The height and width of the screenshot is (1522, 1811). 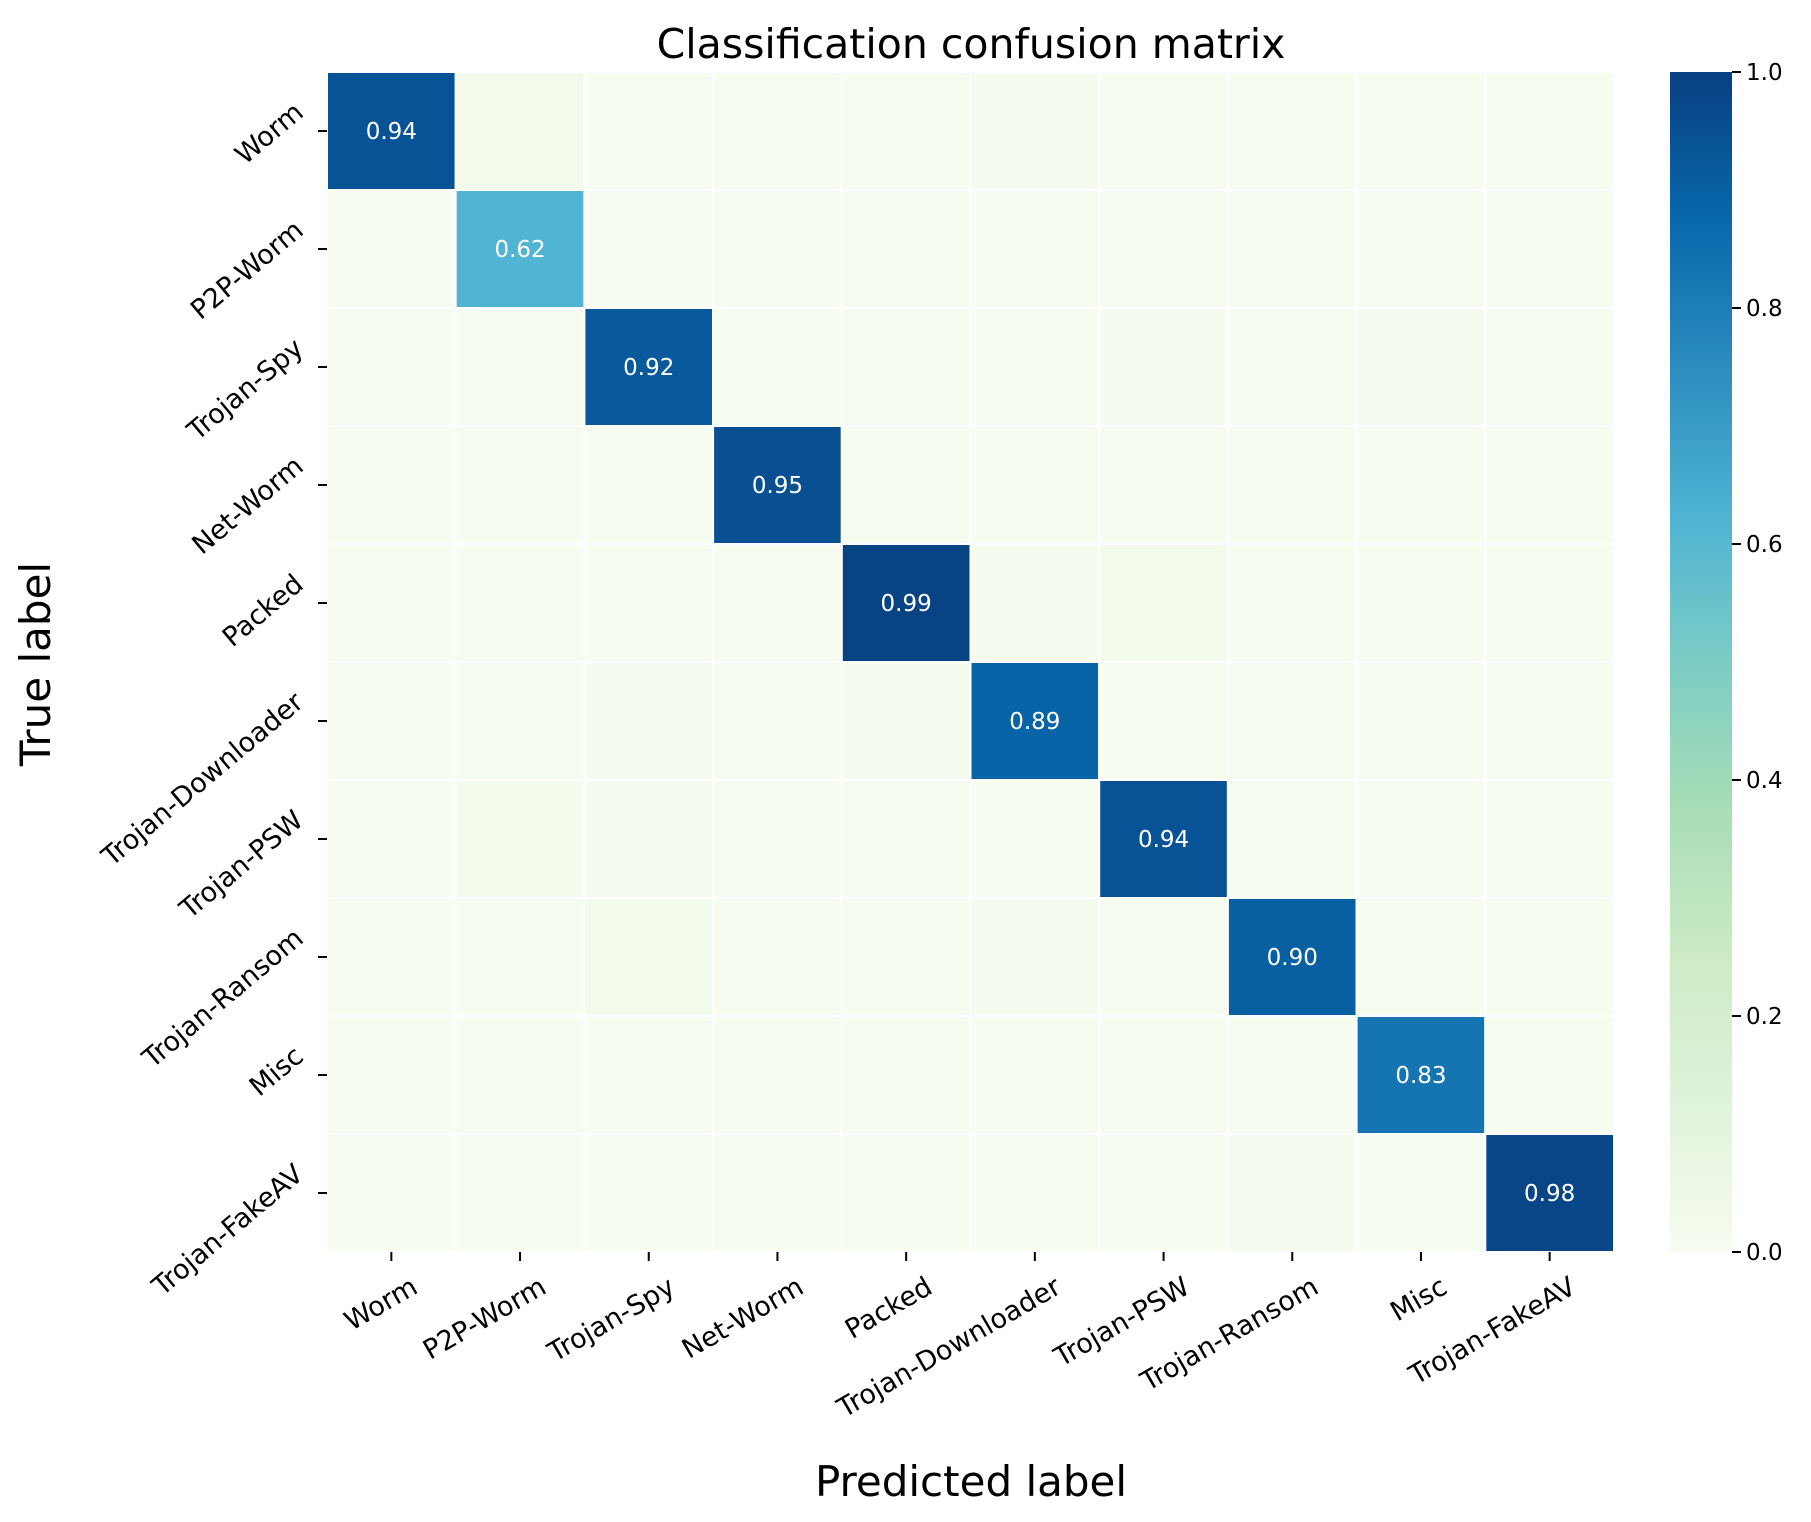 What do you see at coordinates (247, 506) in the screenshot?
I see `y-tick-label: Net-Worm` at bounding box center [247, 506].